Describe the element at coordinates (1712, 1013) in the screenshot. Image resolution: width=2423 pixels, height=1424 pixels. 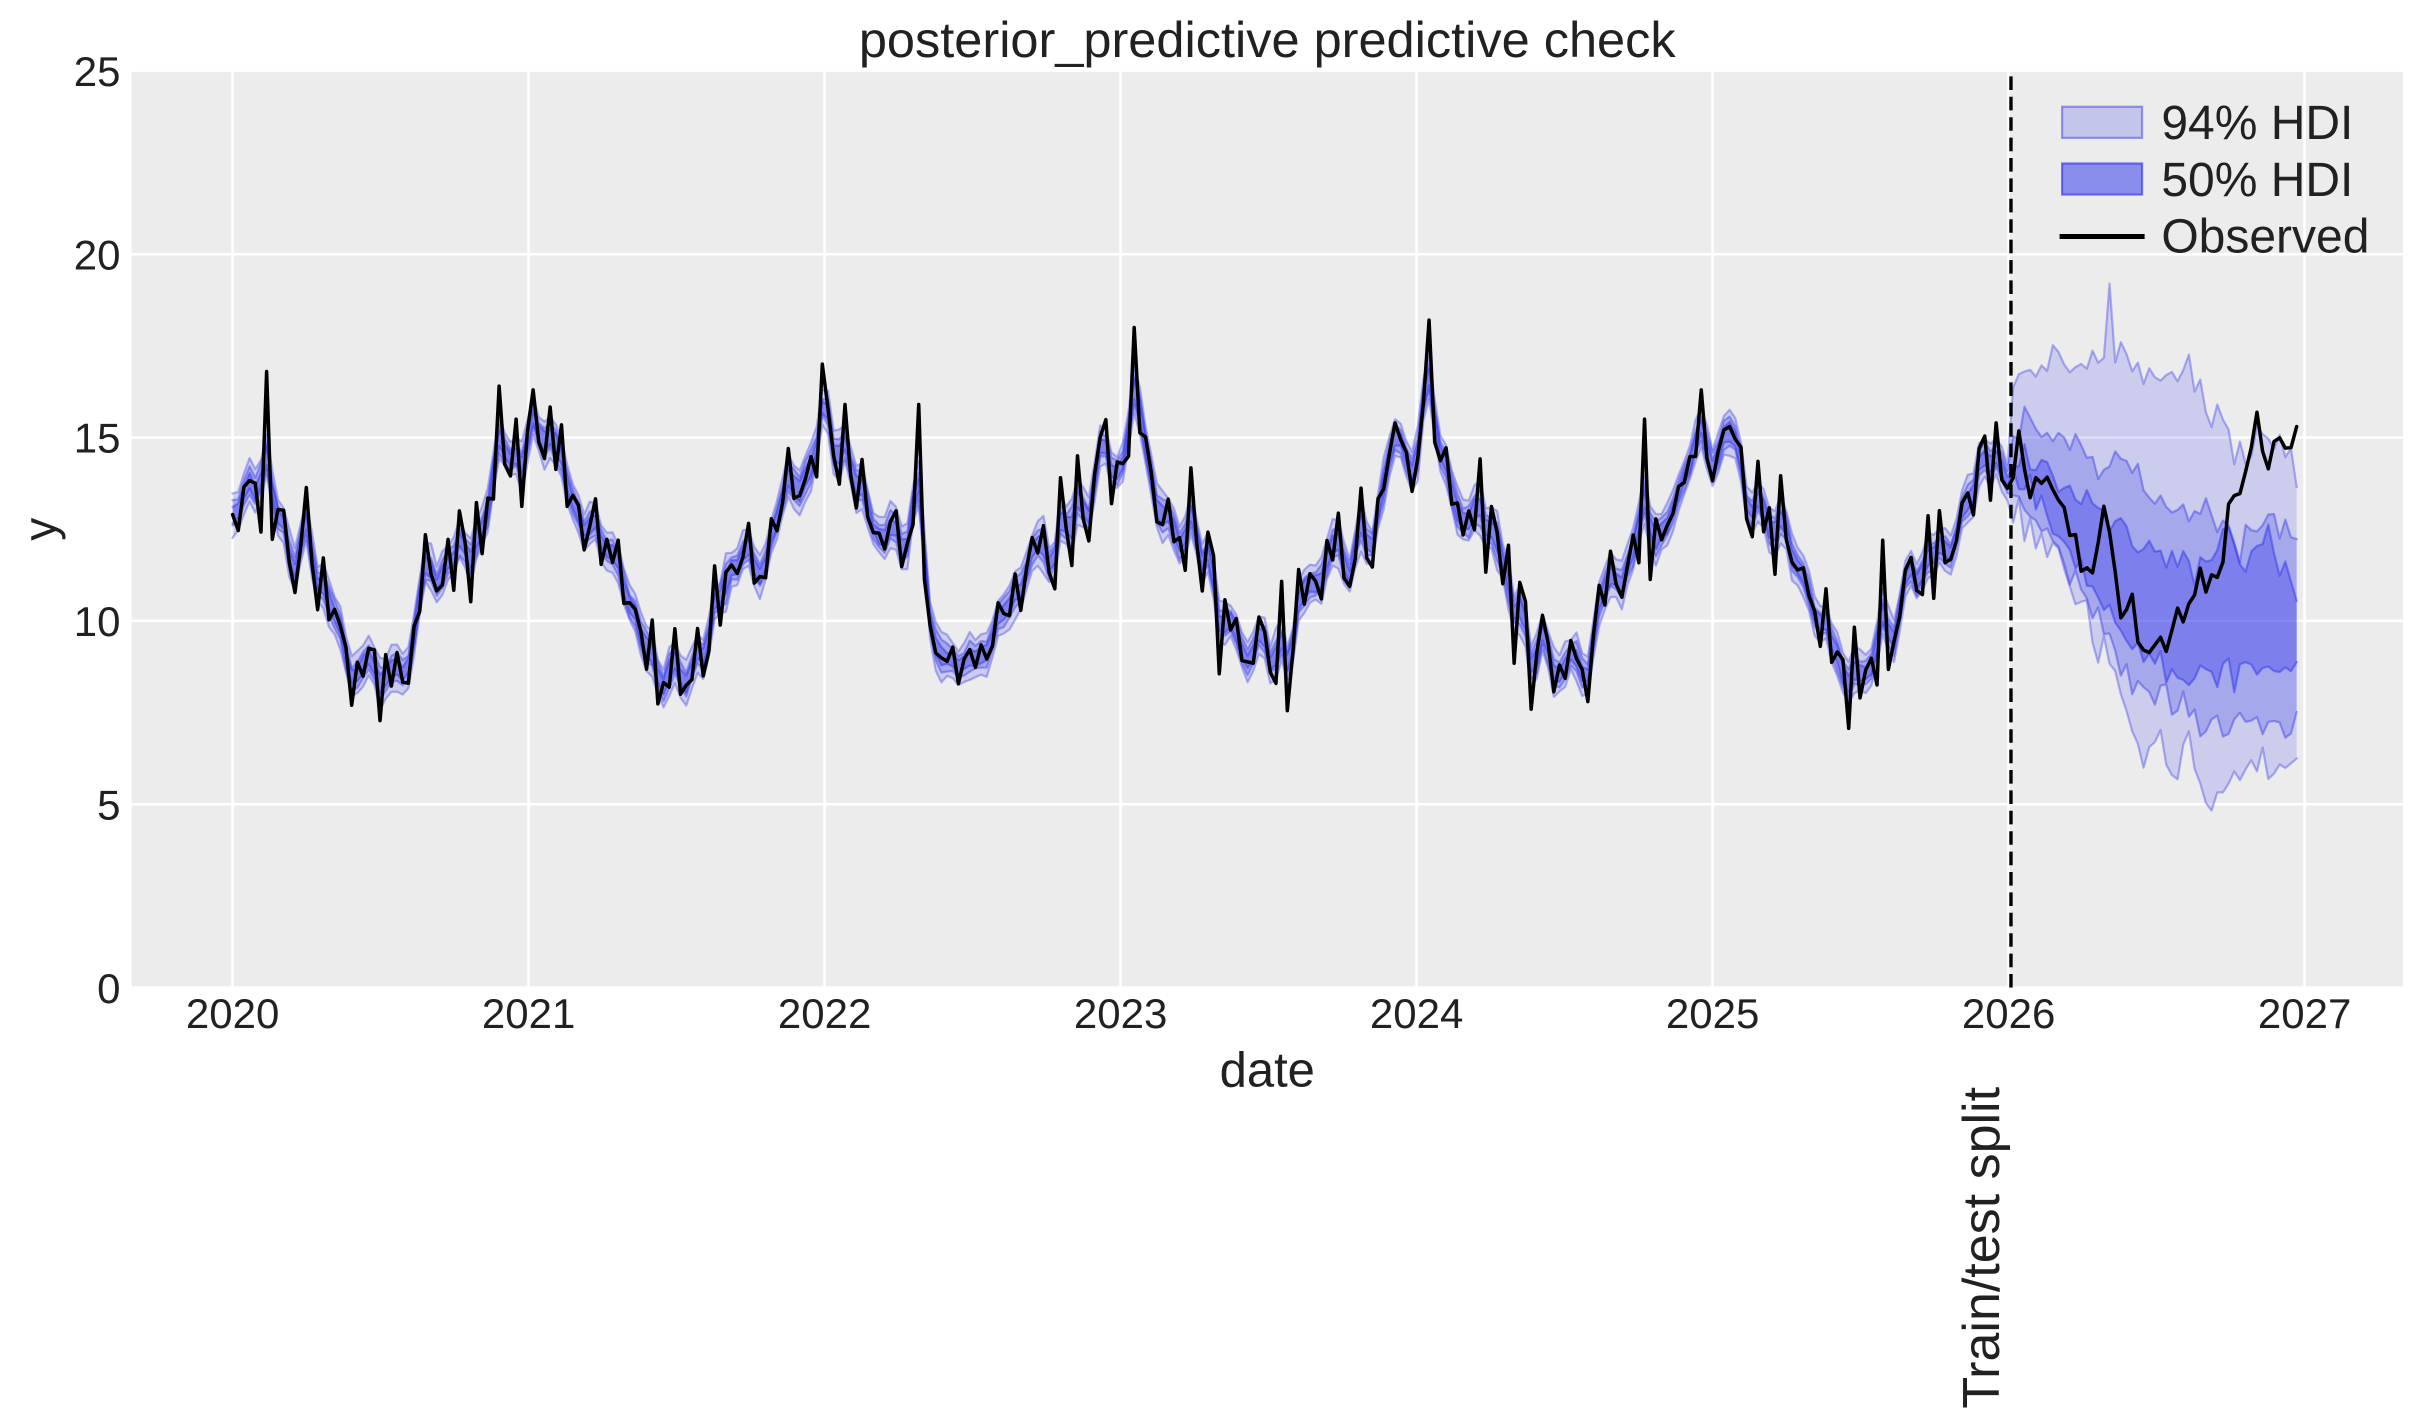
I see `svg-text: 2025` at that location.